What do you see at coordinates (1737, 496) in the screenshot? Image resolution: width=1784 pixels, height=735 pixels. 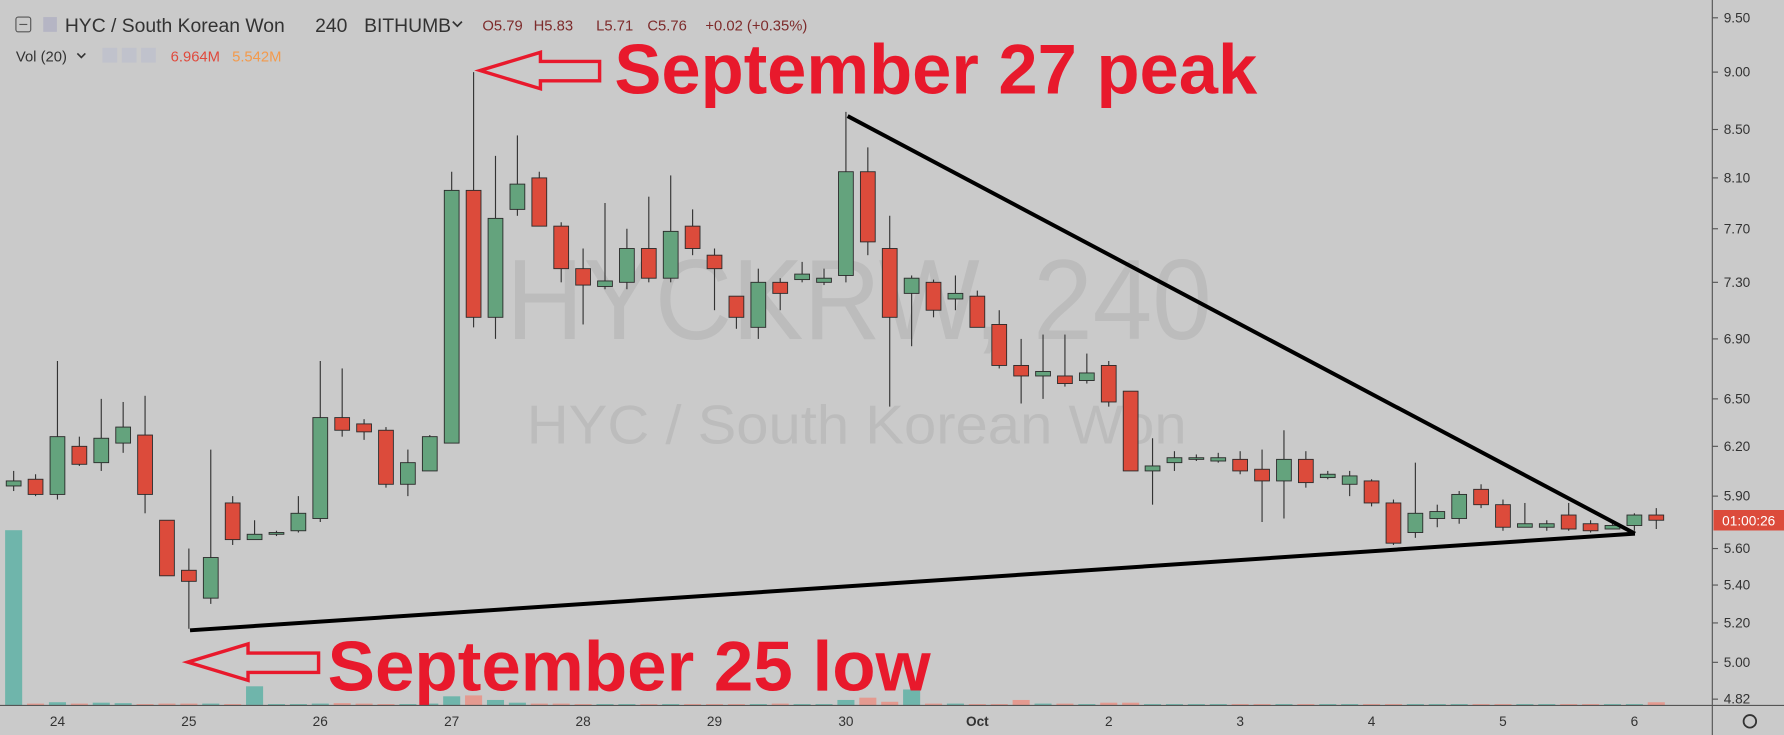 I see `y-tick-label: 5.90` at bounding box center [1737, 496].